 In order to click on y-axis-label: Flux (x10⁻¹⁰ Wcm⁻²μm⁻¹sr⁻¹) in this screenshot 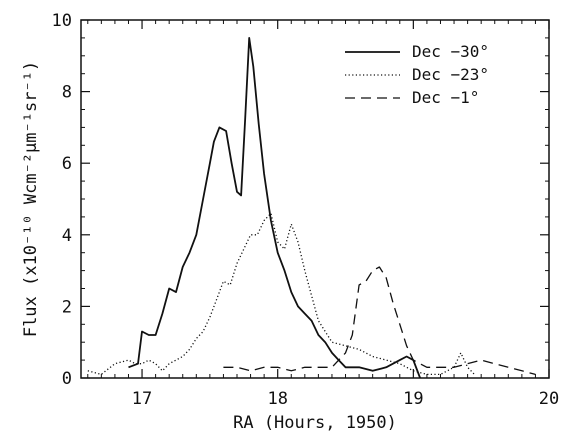, I will do `click(31, 199)`.